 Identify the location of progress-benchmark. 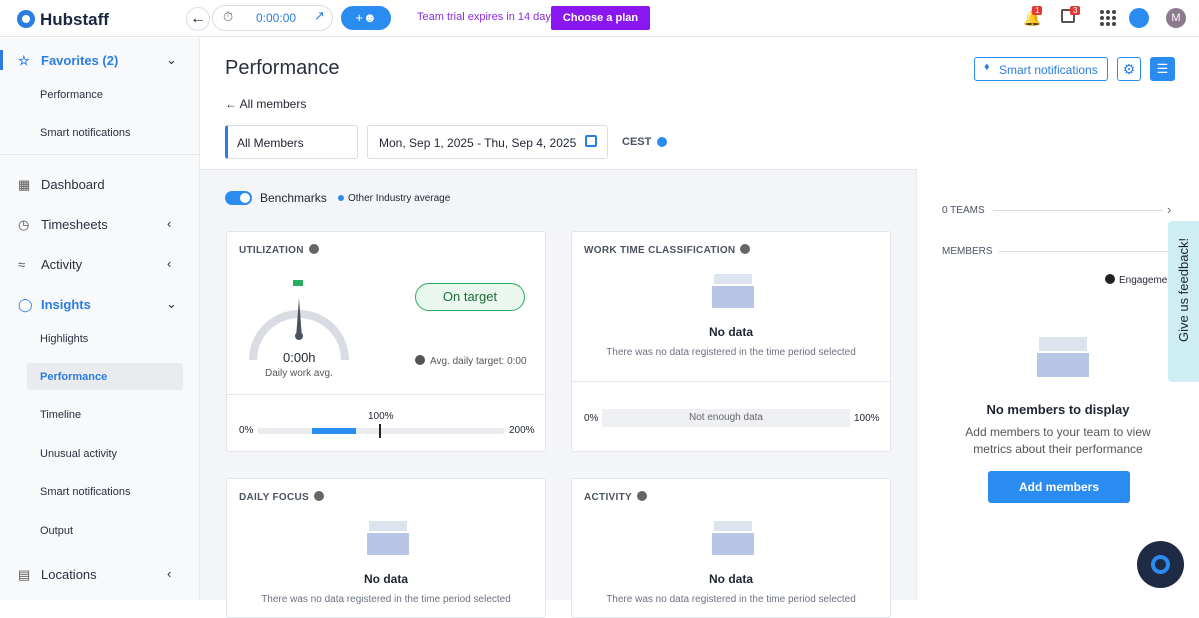
(334, 431).